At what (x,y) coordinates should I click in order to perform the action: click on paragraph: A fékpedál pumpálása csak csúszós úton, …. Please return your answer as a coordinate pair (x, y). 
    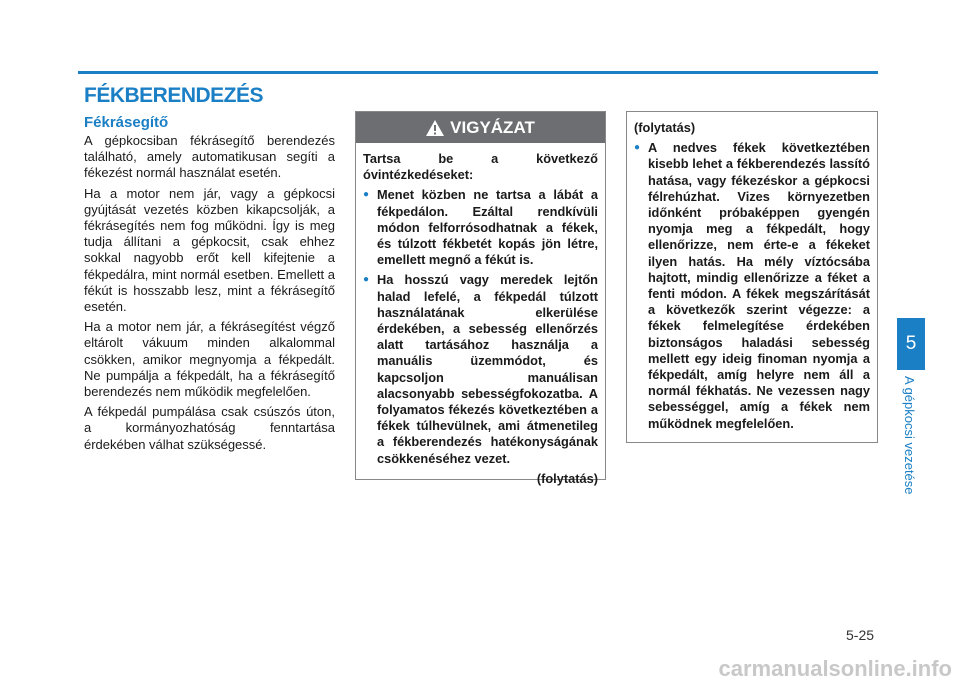
    Looking at the image, I should click on (209, 428).